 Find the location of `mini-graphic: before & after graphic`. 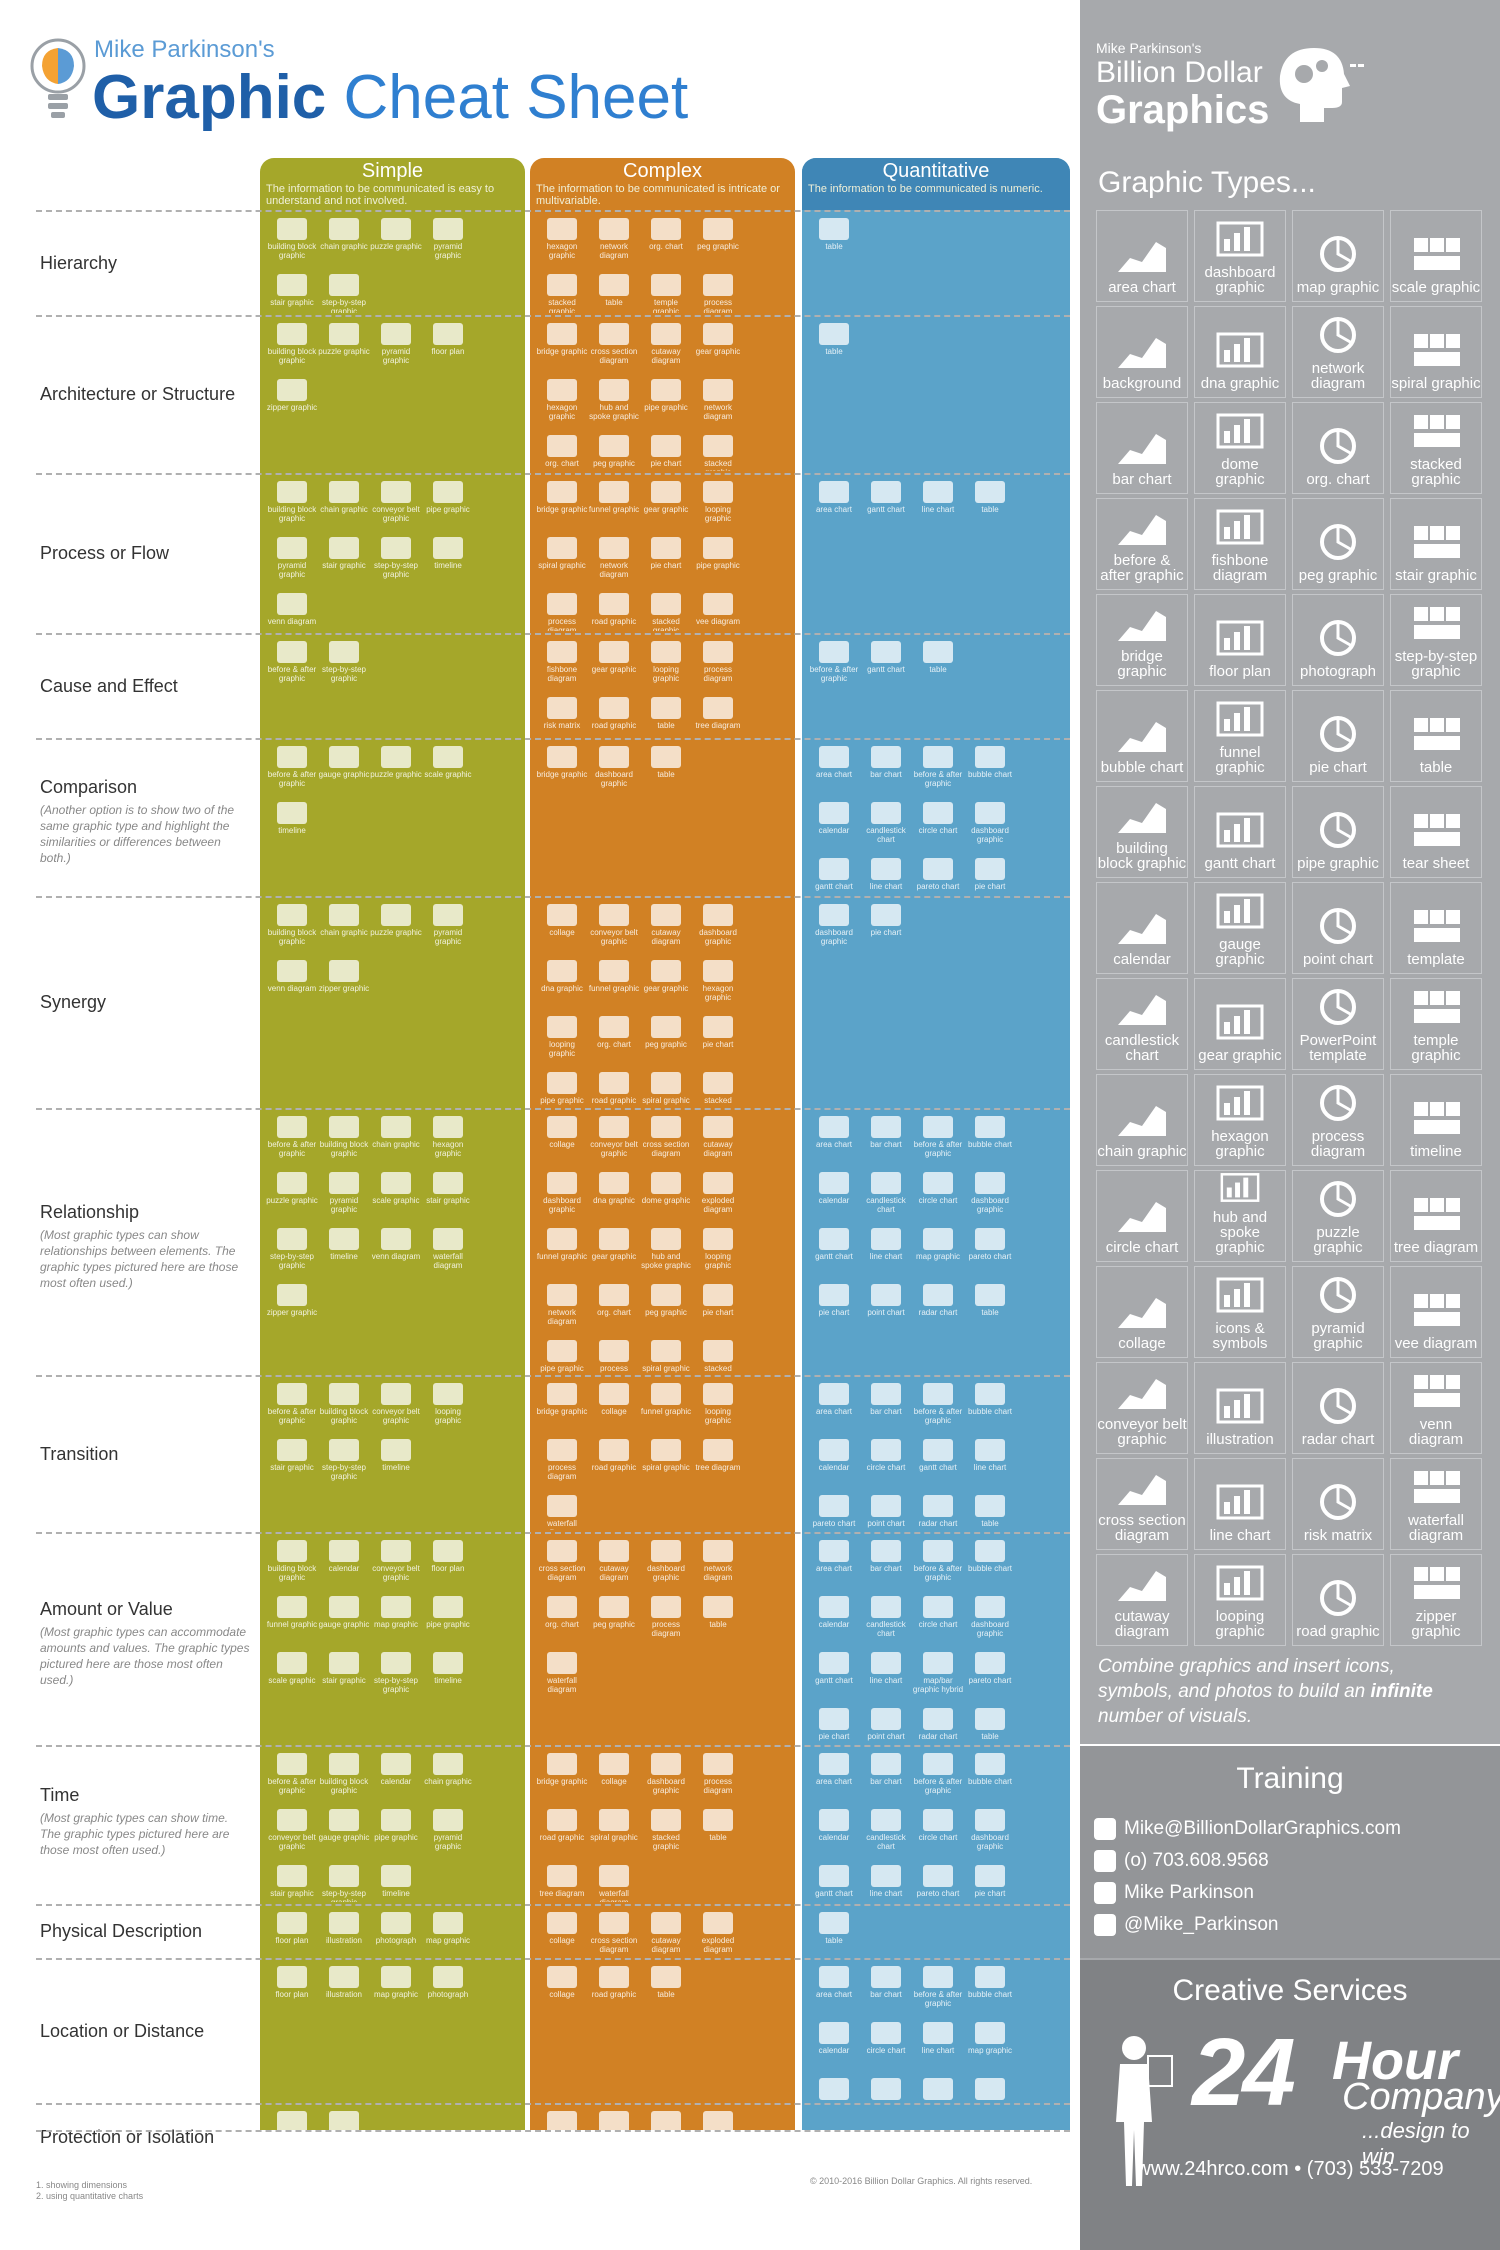

mini-graphic: before & after graphic is located at coordinates (292, 1144).